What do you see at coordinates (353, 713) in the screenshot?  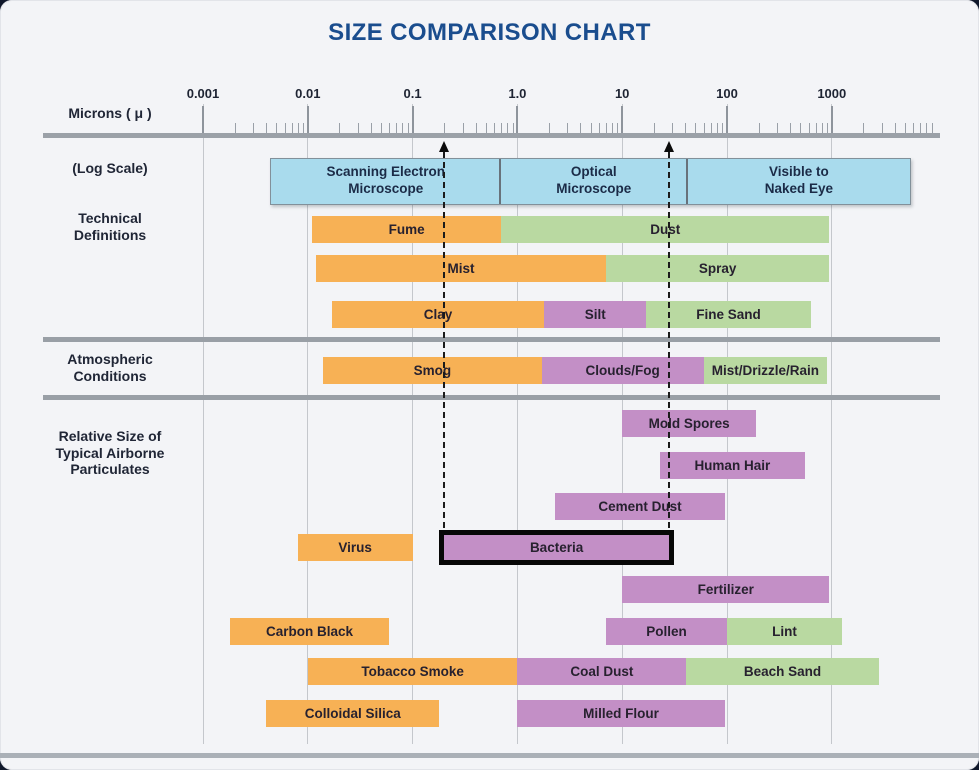 I see `bar-colloidal-silica: Colloidal Silica` at bounding box center [353, 713].